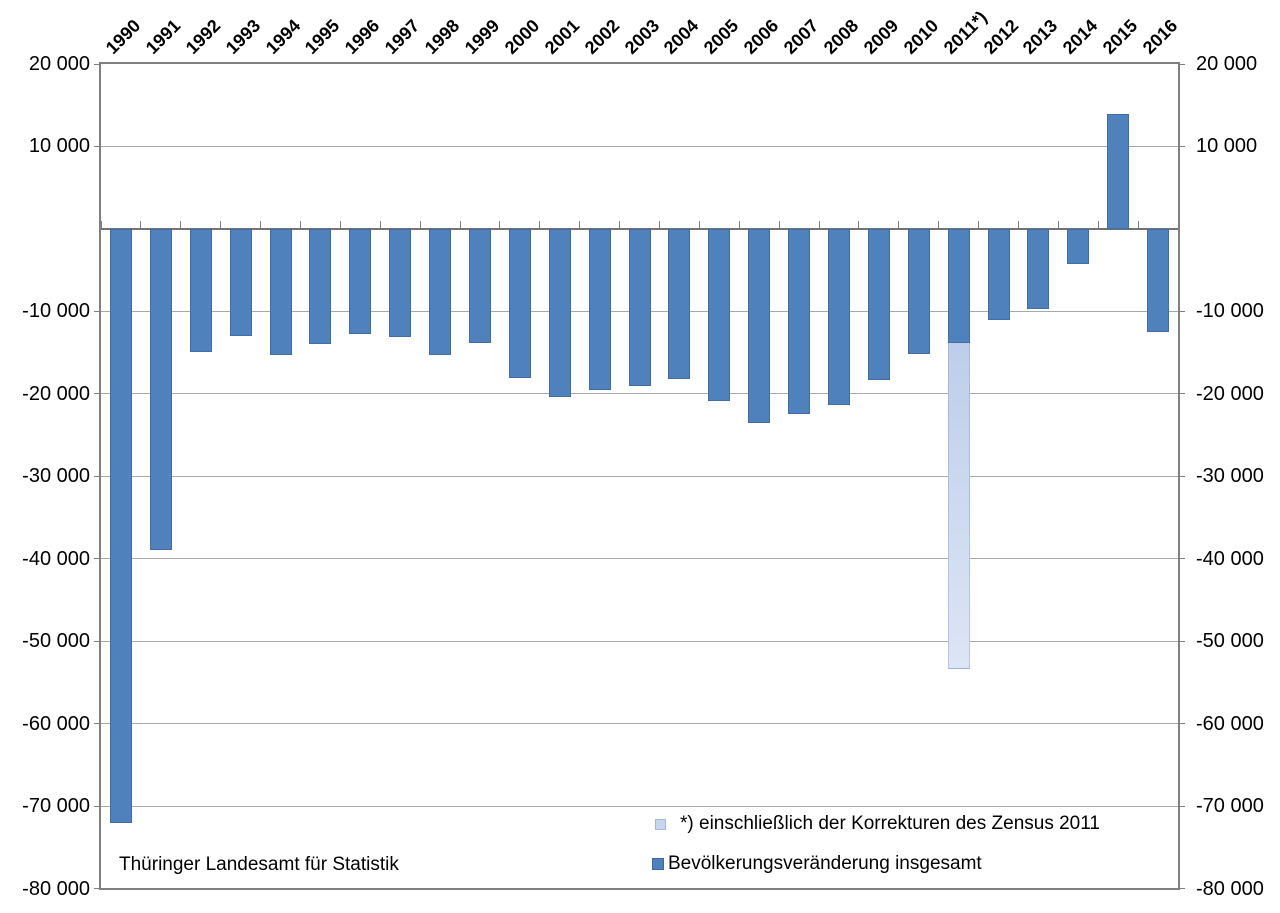  I want to click on x-axis-label-2011: 2011*), so click(965, 33).